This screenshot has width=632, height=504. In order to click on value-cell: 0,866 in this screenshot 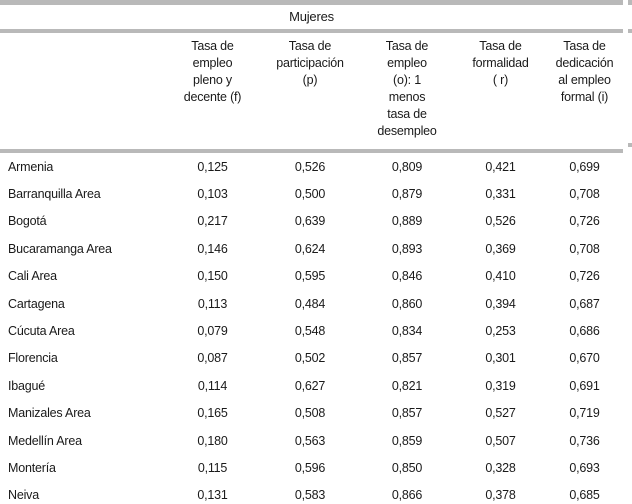, I will do `click(407, 495)`.